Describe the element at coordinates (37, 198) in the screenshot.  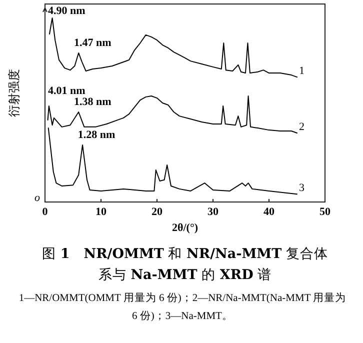
I see `text: o` at that location.